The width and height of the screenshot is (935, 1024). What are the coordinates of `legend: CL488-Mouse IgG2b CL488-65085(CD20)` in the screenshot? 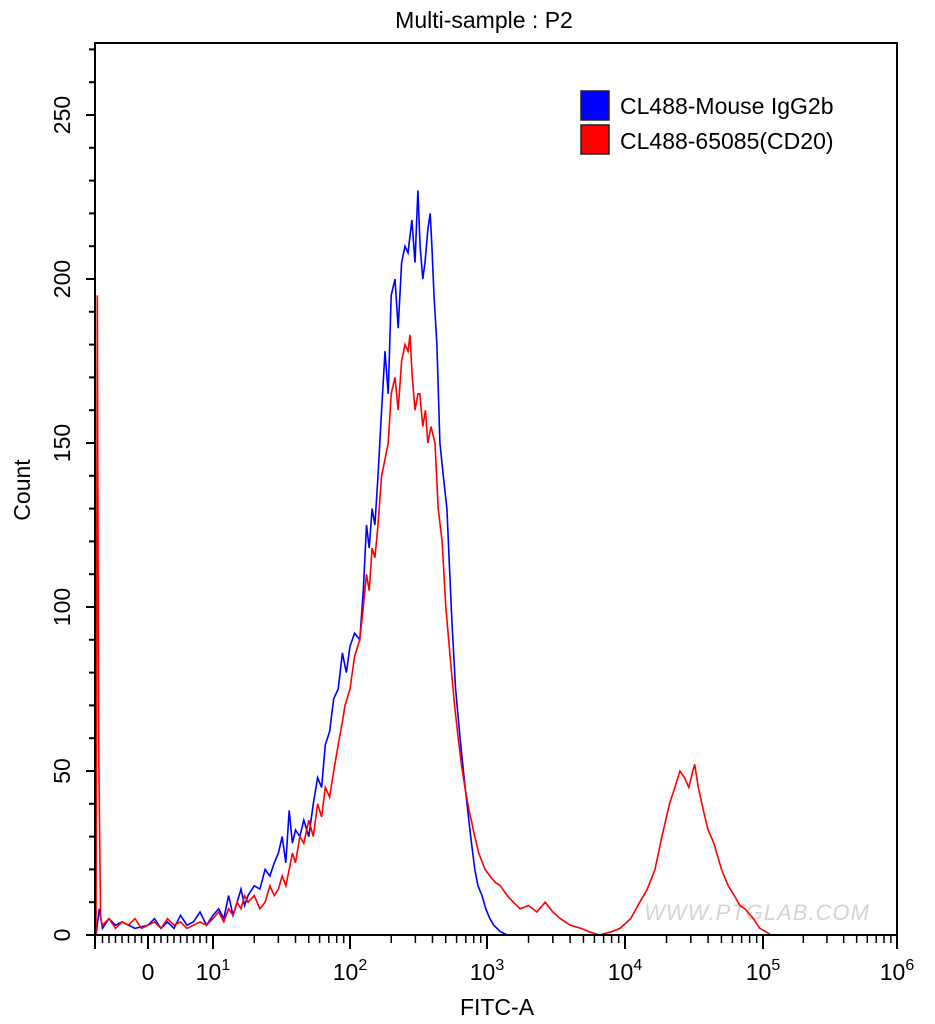 It's located at (707, 122).